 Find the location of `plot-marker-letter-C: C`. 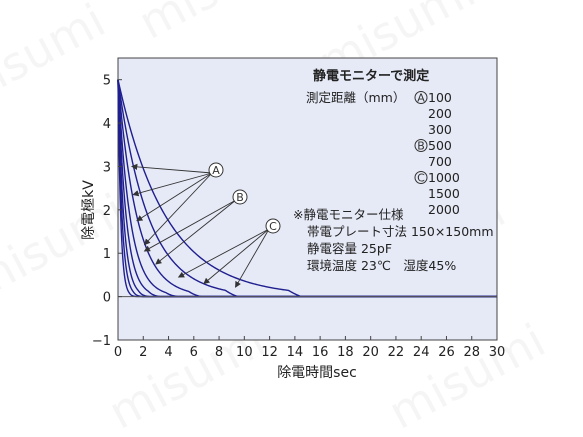

plot-marker-letter-C: C is located at coordinates (273, 226).